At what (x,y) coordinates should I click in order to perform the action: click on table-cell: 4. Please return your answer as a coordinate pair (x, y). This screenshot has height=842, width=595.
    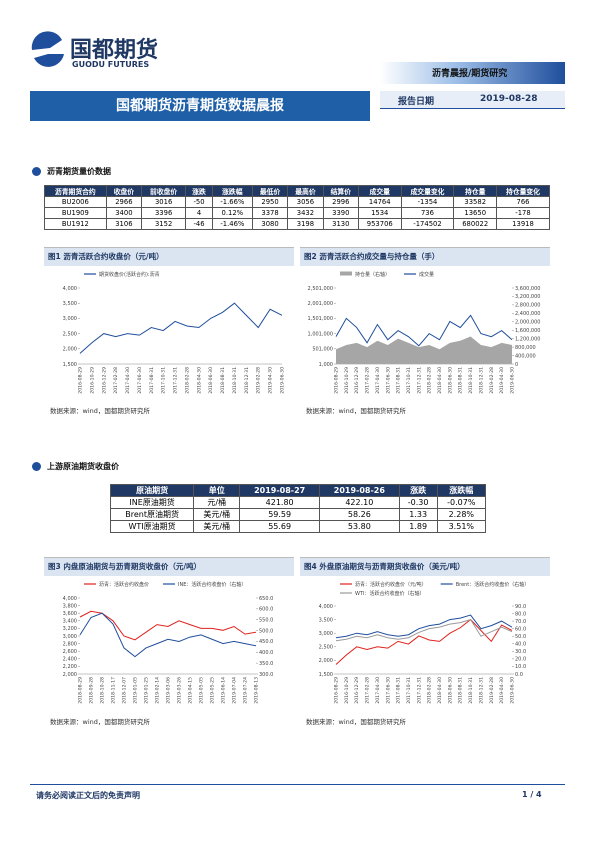
    Looking at the image, I should click on (199, 213).